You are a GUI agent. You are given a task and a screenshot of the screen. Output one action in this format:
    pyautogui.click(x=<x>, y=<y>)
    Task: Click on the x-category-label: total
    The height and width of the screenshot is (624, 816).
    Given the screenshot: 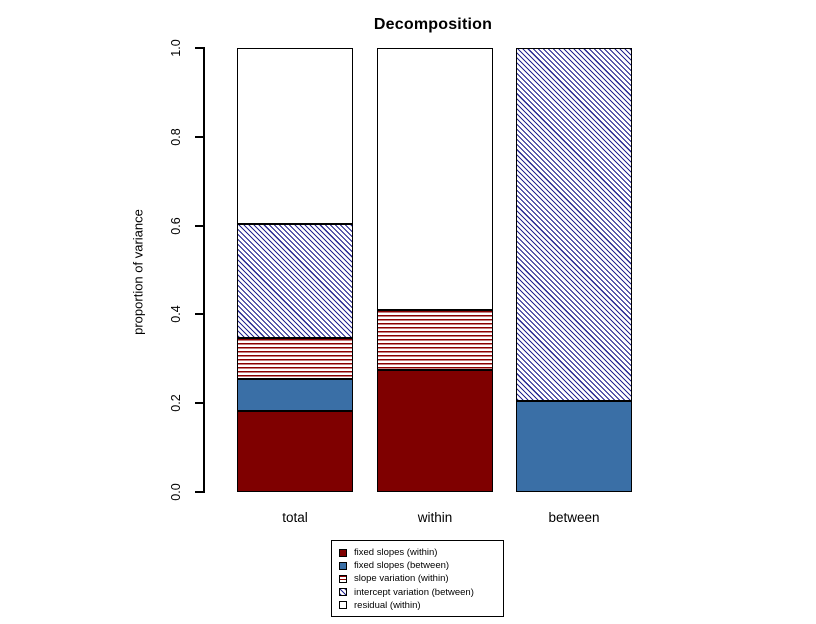 What is the action you would take?
    pyautogui.click(x=295, y=517)
    